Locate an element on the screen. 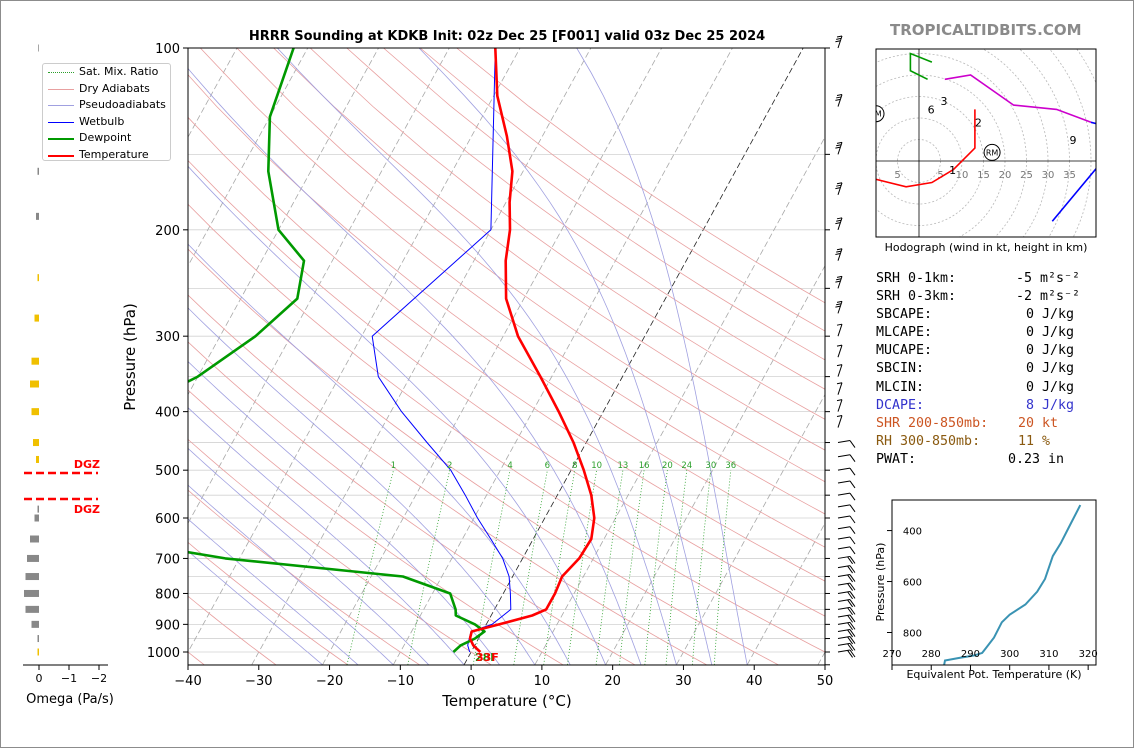 This screenshot has height=748, width=1134. hodograph-ring-label: 10 is located at coordinates (962, 175).